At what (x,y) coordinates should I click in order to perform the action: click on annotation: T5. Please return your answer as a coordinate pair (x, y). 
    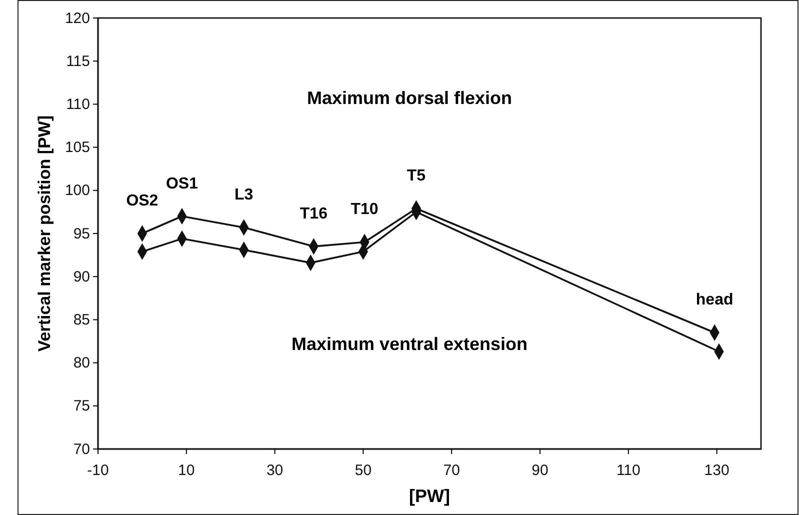
    Looking at the image, I should click on (416, 176).